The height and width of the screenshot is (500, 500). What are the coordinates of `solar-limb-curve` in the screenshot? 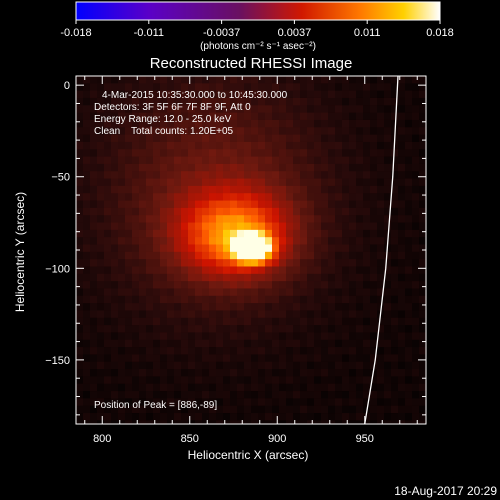 It's located at (381, 250).